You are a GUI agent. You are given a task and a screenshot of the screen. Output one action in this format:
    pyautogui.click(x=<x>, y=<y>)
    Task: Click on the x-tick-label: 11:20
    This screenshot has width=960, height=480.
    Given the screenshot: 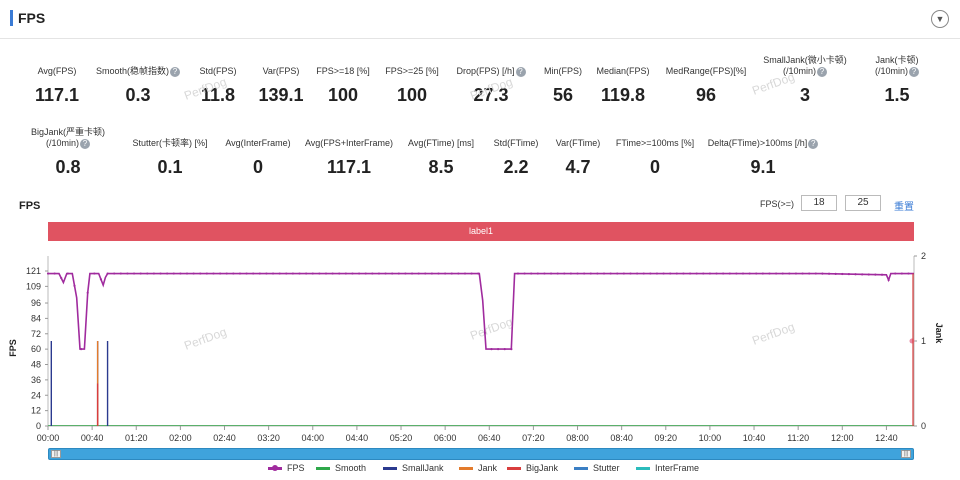 What is the action you would take?
    pyautogui.click(x=798, y=438)
    